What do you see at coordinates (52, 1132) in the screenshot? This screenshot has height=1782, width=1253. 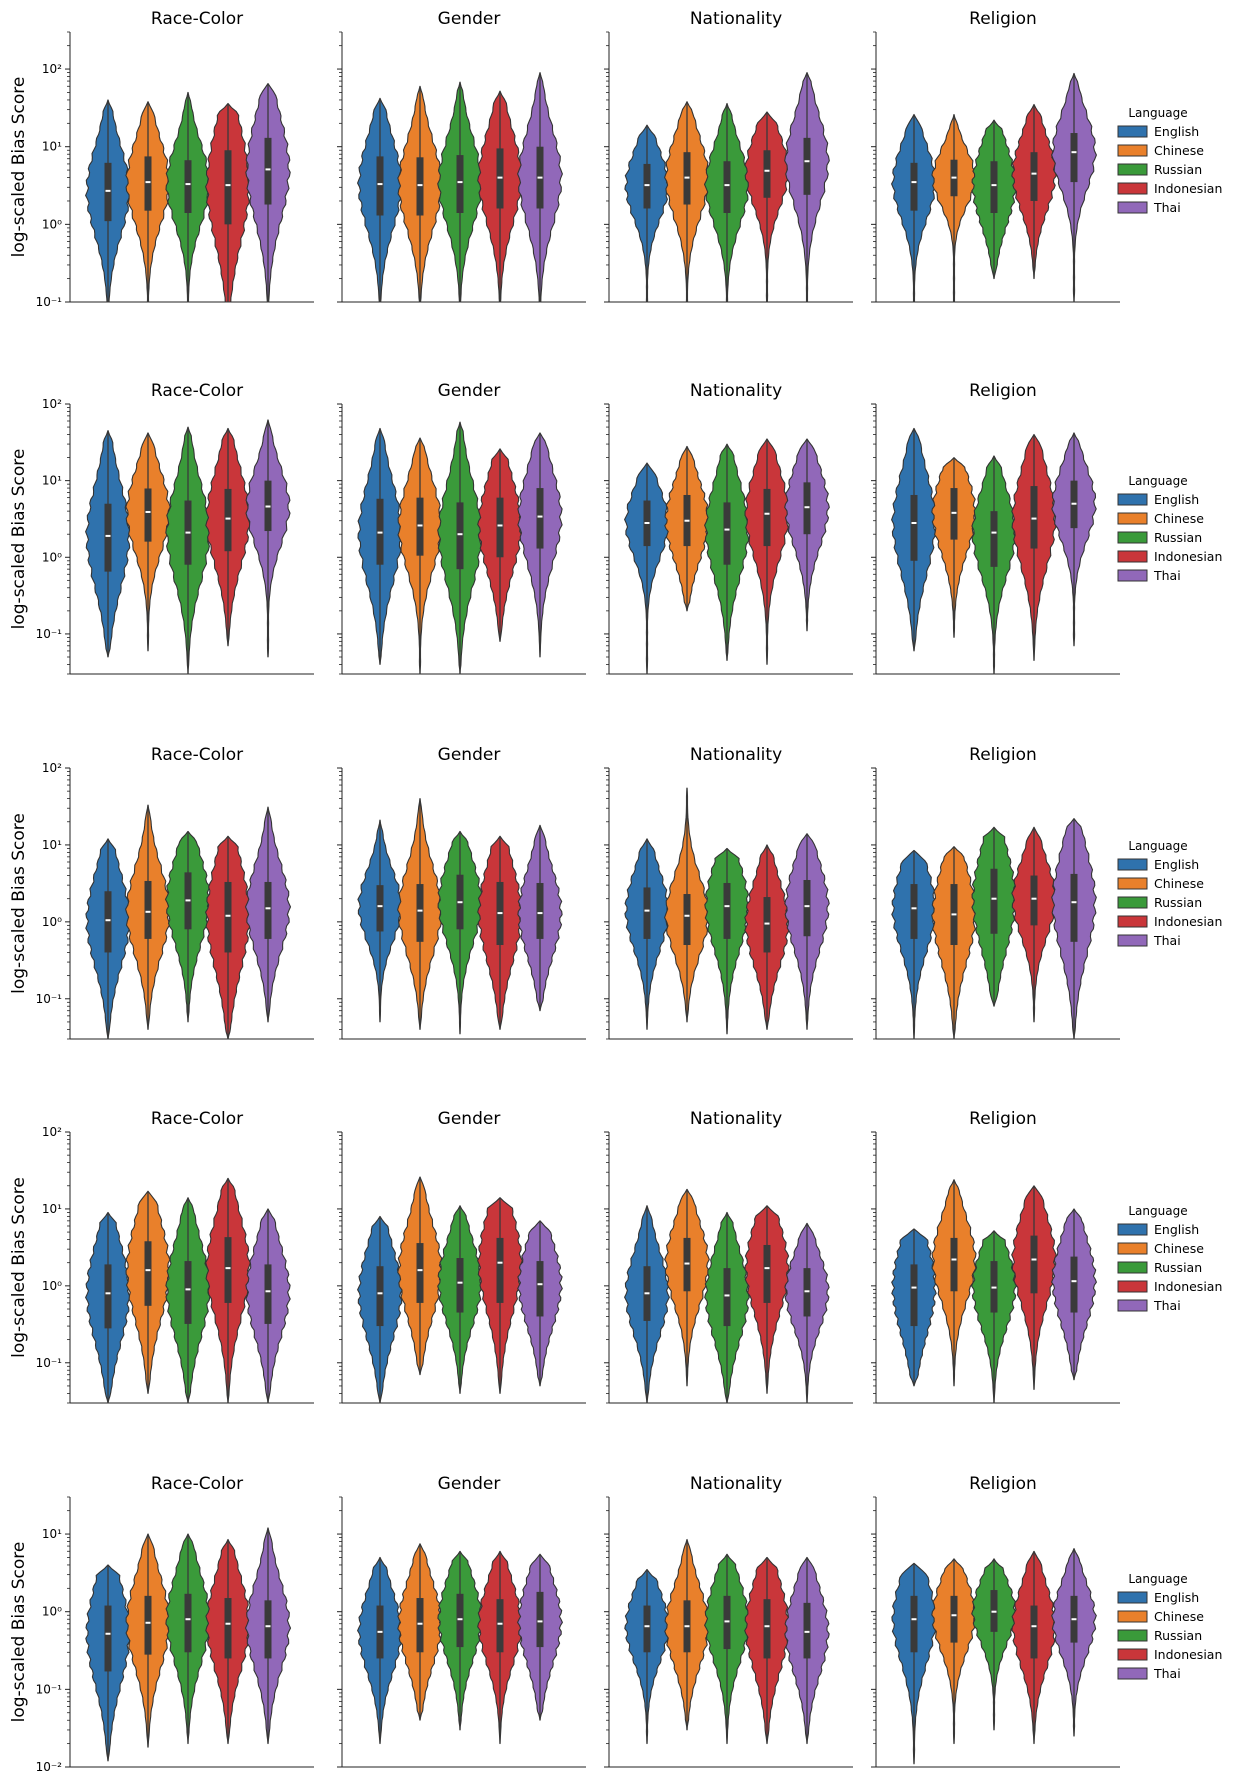 I see `tick-label: 10²` at bounding box center [52, 1132].